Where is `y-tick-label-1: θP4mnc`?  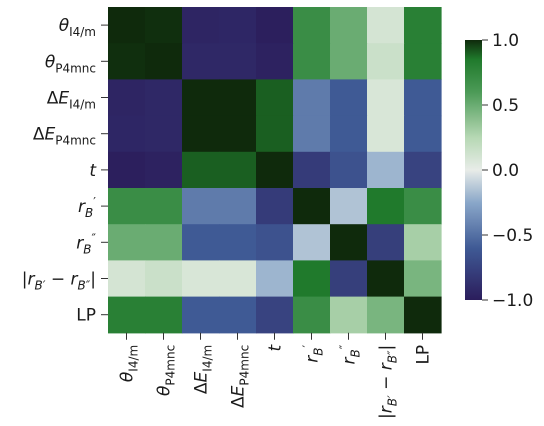
y-tick-label-1: θP4mnc is located at coordinates (70, 63).